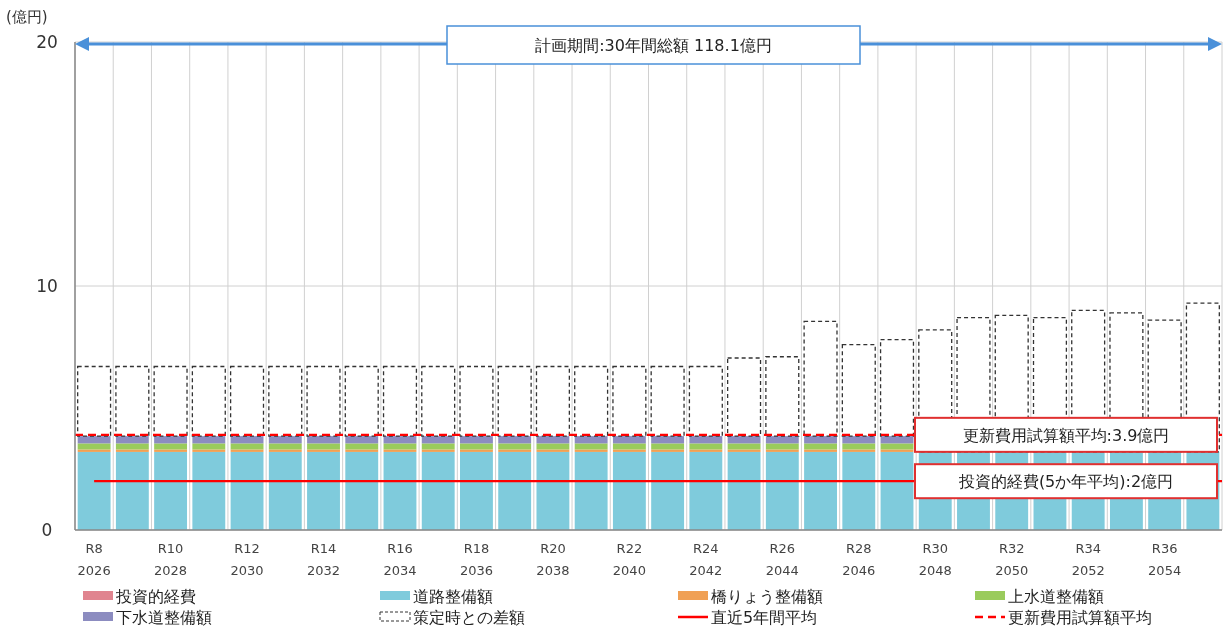 The height and width of the screenshot is (630, 1228). Describe the element at coordinates (782, 559) in the screenshot. I see `x-tick-label: R26 2044` at that location.